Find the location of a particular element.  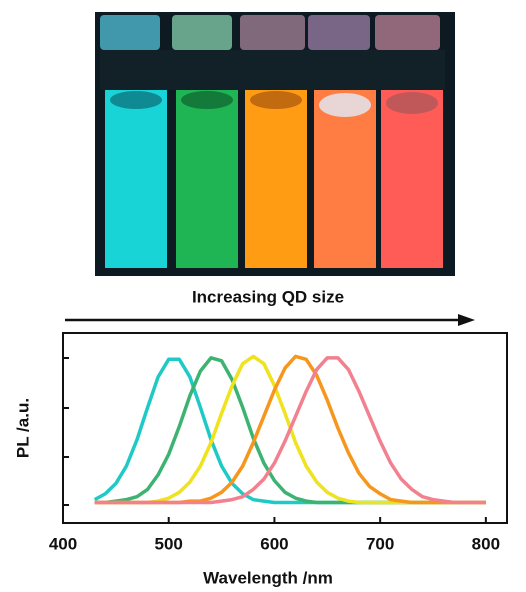

y-ticks is located at coordinates (66, 431).